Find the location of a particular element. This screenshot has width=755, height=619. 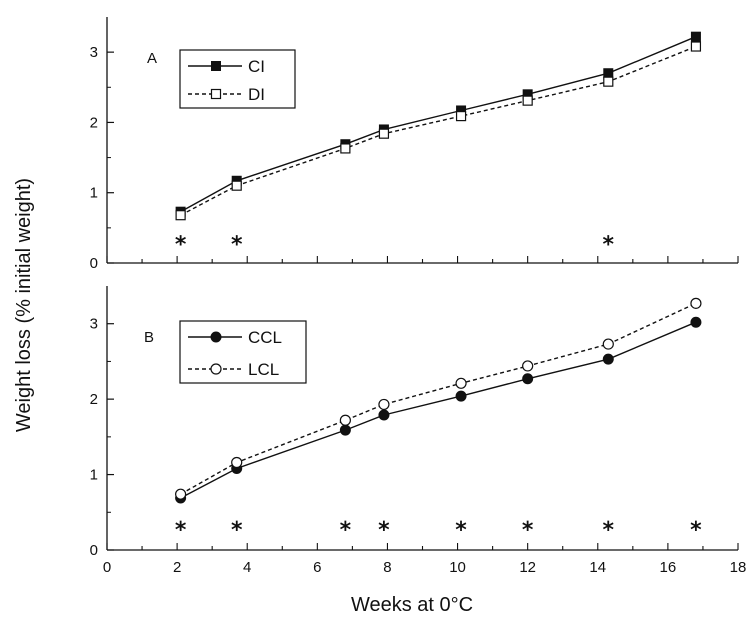

legend-label-ci: CI is located at coordinates (256, 66).